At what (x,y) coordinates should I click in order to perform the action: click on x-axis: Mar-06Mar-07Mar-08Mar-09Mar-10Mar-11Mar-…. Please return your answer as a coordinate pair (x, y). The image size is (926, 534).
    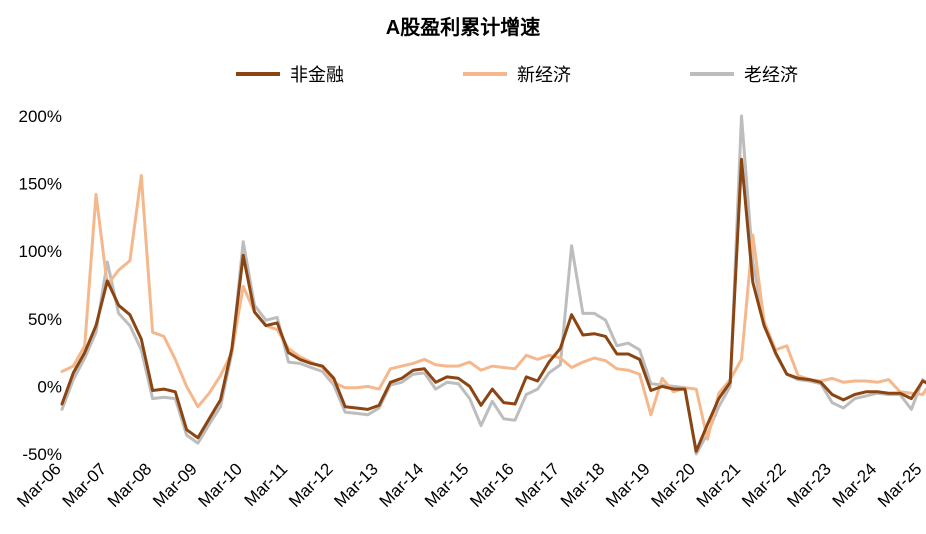
    Looking at the image, I should click on (469, 485).